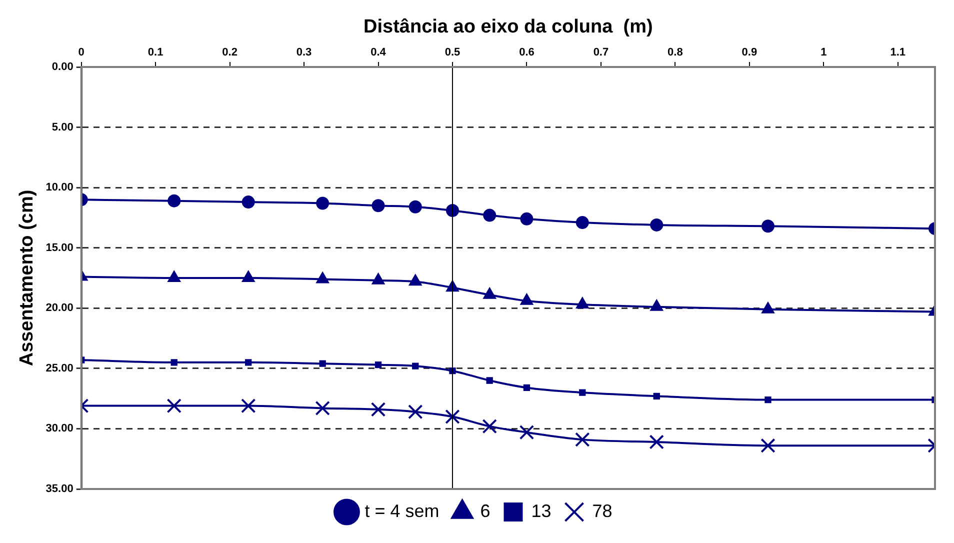 This screenshot has height=543, width=954. What do you see at coordinates (378, 52) in the screenshot?
I see `x-tick-label: 0.4` at bounding box center [378, 52].